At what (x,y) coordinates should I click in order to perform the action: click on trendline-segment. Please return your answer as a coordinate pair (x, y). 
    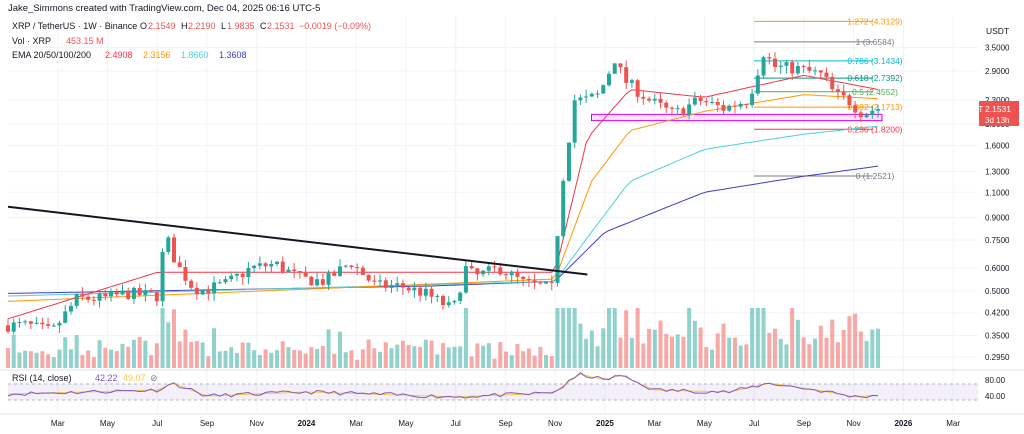
    Looking at the image, I should click on (297, 240).